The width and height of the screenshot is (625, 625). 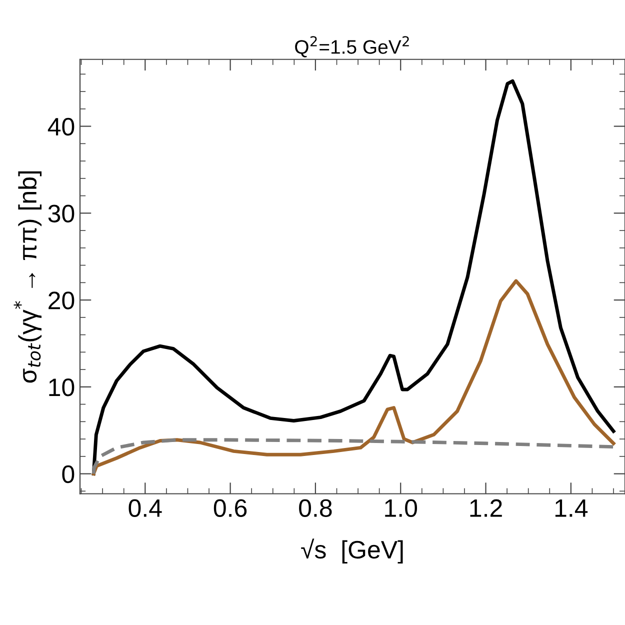 I want to click on y-axis-title: σ$_{tot}$(γγ$^{*}$ → ππ) [nb], so click(x=28, y=277).